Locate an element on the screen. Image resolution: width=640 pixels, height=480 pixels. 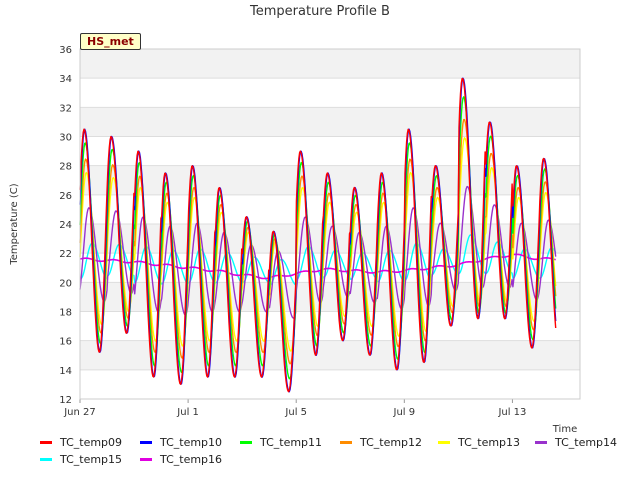
legend-item: TC_temp10 is located at coordinates (181, 443).